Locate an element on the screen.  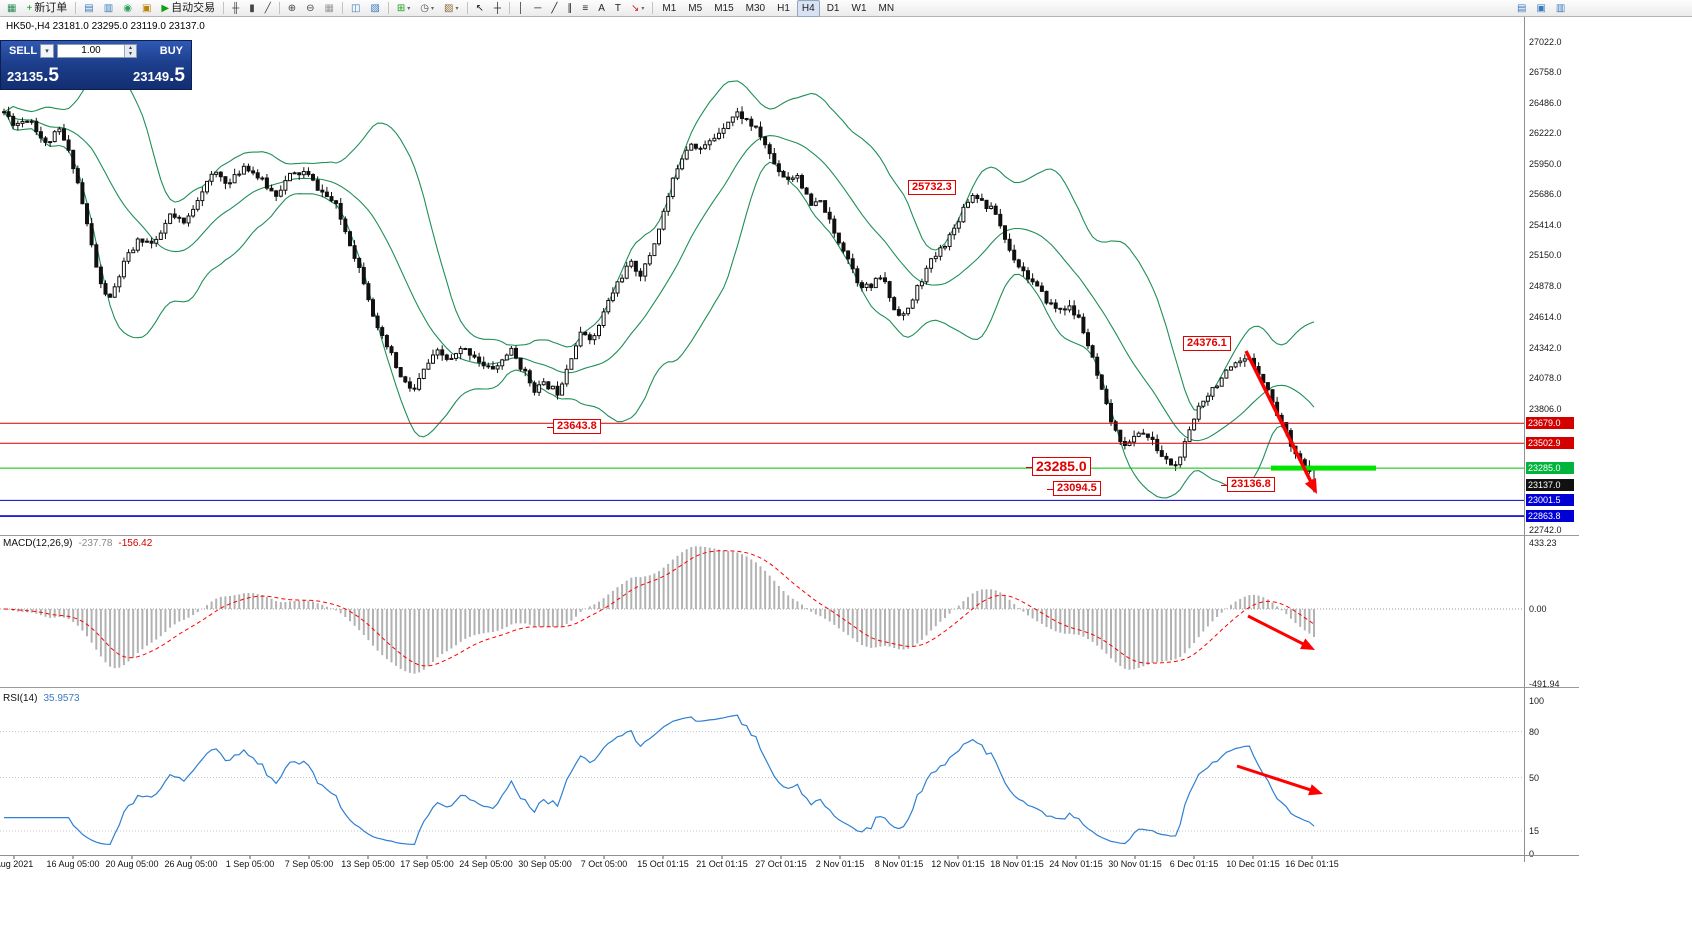
buy-price: 23149 is located at coordinates (151, 76).